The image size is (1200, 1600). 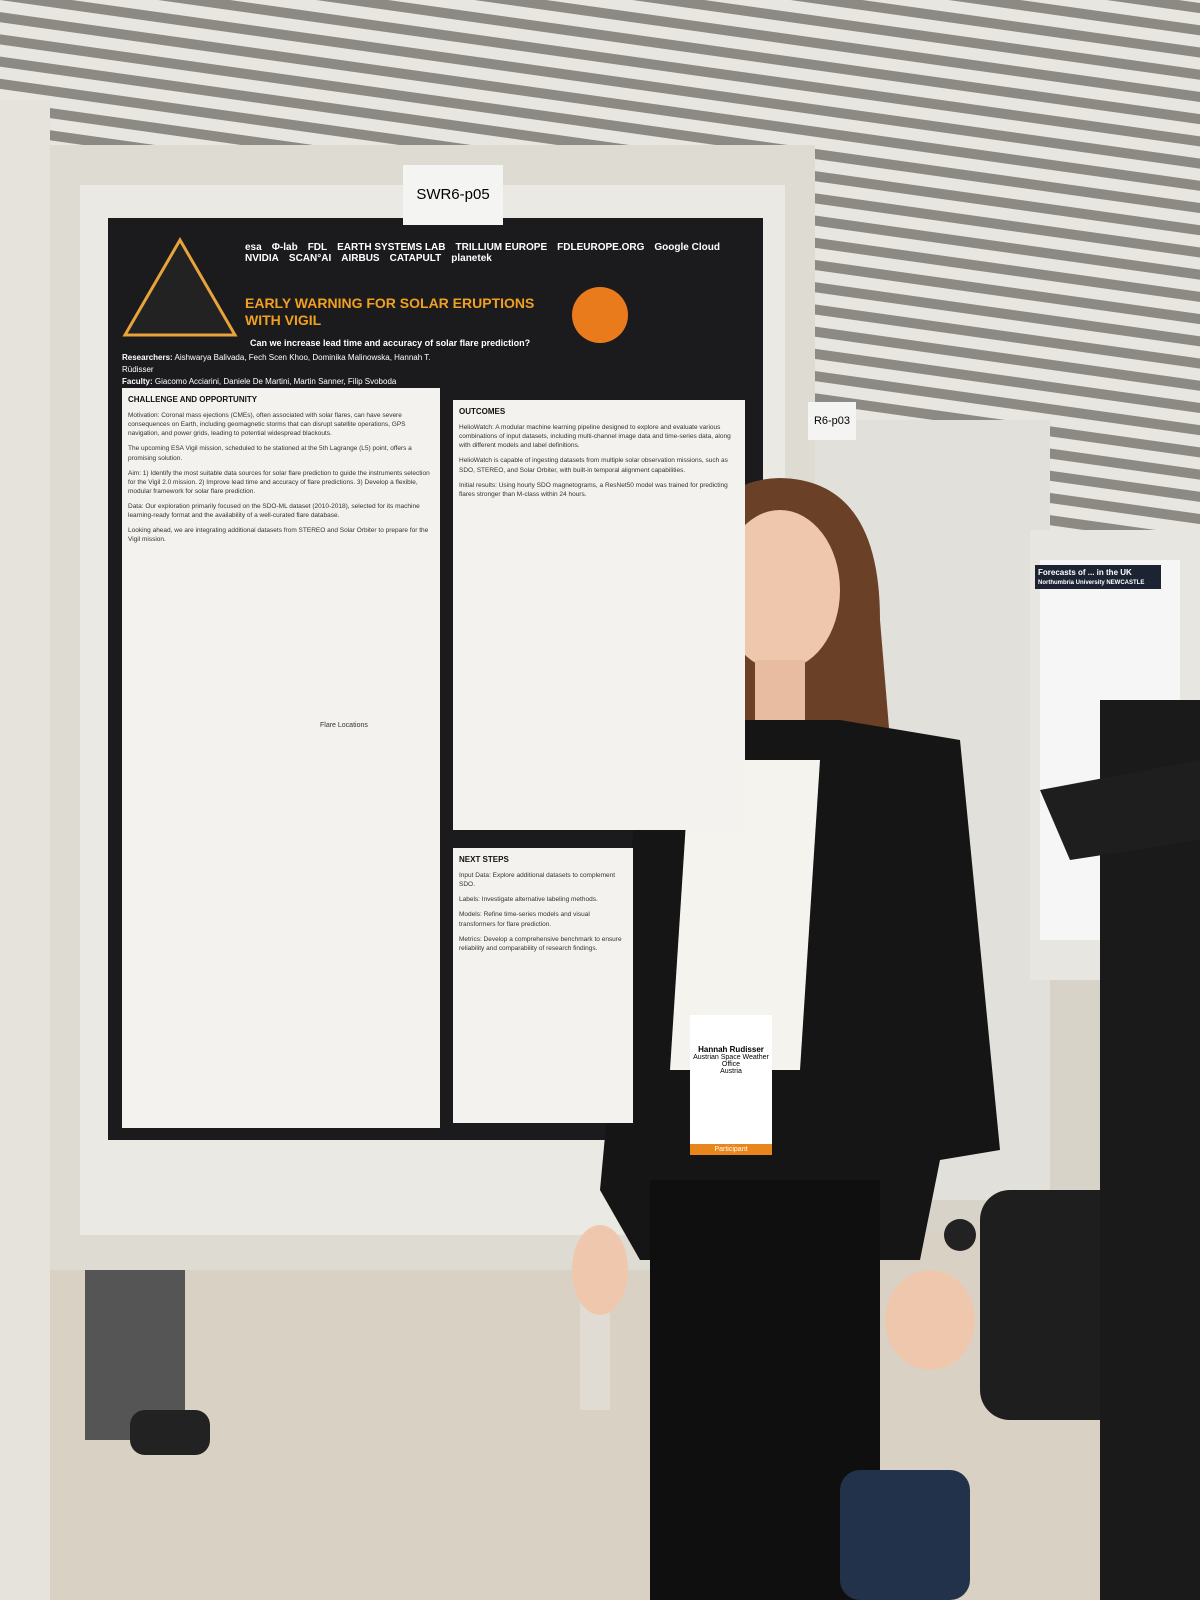 I want to click on logo: Google Cloud, so click(x=687, y=247).